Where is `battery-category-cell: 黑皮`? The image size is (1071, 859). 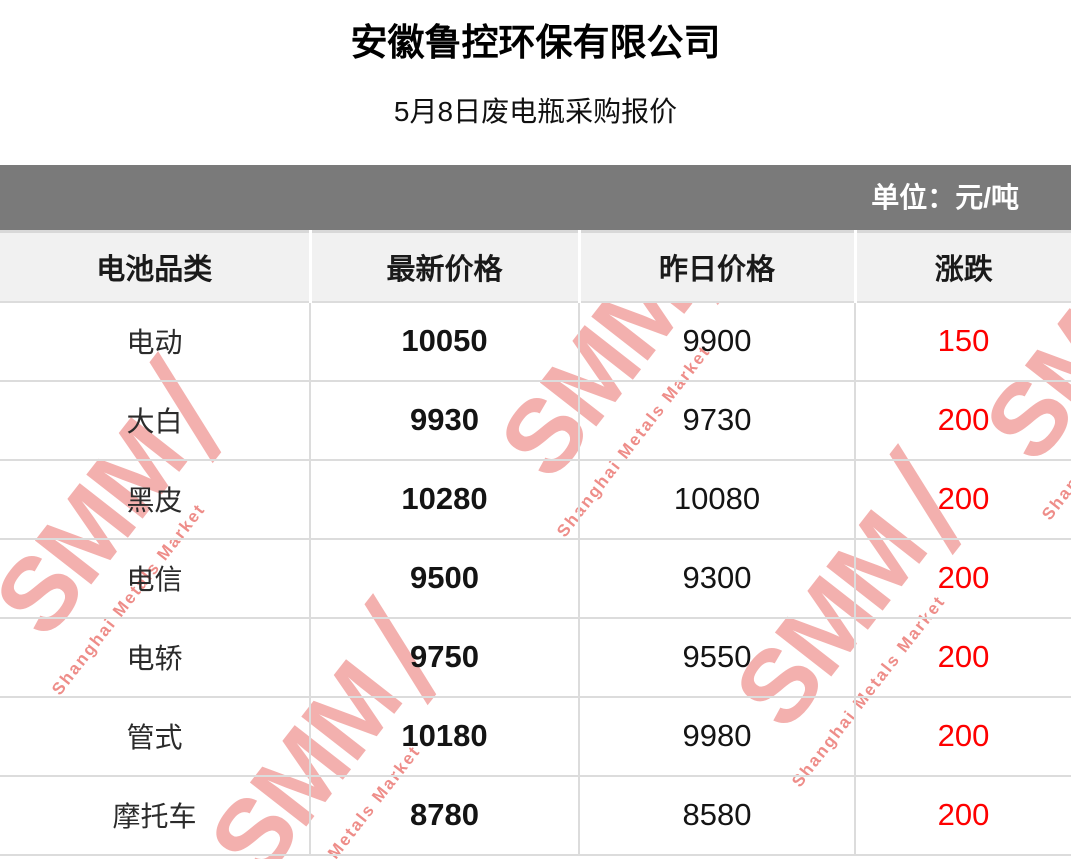
battery-category-cell: 黑皮 is located at coordinates (155, 499).